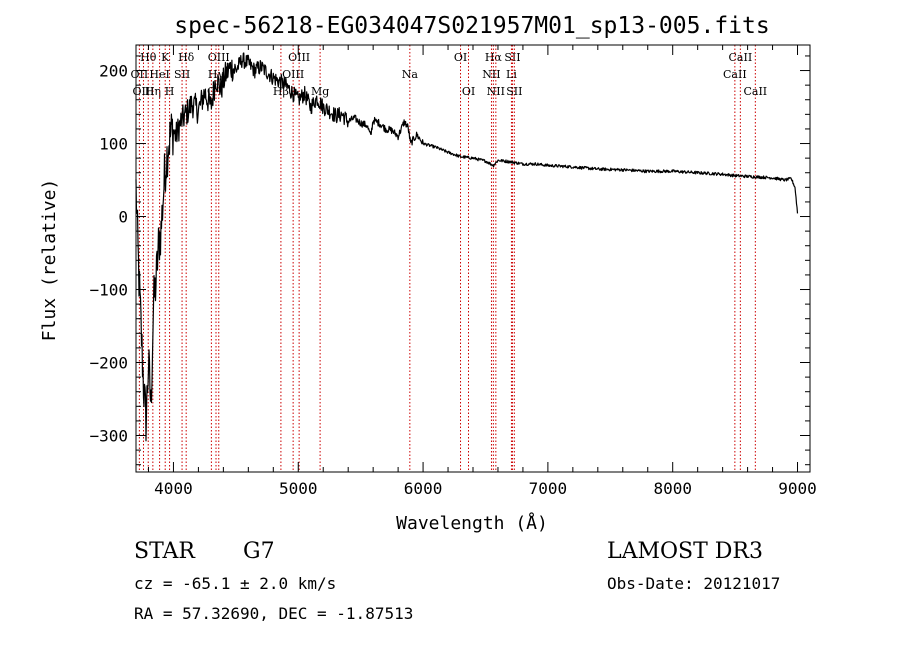  Describe the element at coordinates (259, 551) in the screenshot. I see `subclass: G7` at that location.